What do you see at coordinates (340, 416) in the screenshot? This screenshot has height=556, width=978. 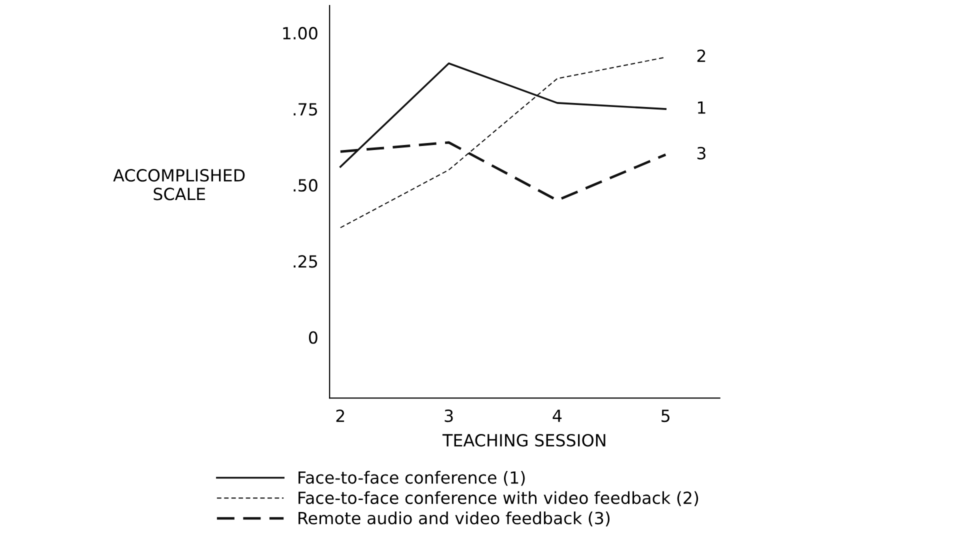 I see `x-tick-label: 2` at bounding box center [340, 416].